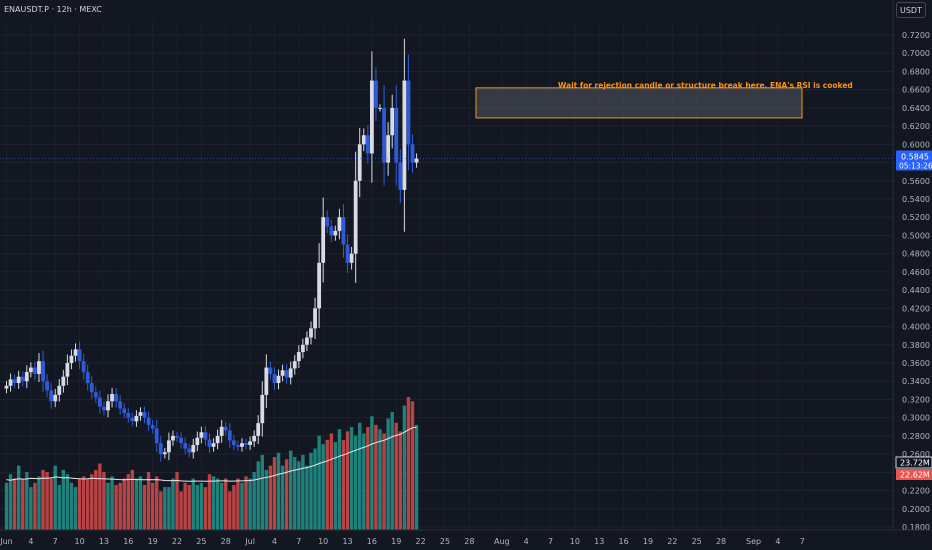 The height and width of the screenshot is (550, 932). What do you see at coordinates (372, 541) in the screenshot?
I see `x-tick-label: 16` at bounding box center [372, 541].